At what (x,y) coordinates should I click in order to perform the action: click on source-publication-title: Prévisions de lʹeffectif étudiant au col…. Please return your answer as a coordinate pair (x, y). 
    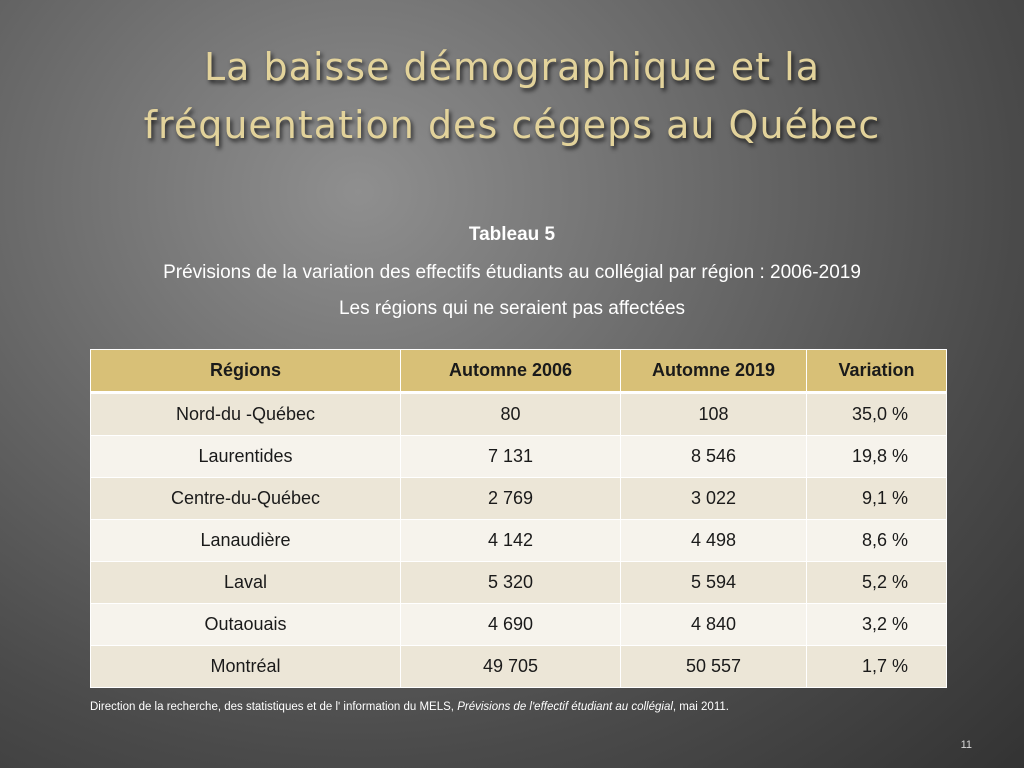
    Looking at the image, I should click on (565, 707).